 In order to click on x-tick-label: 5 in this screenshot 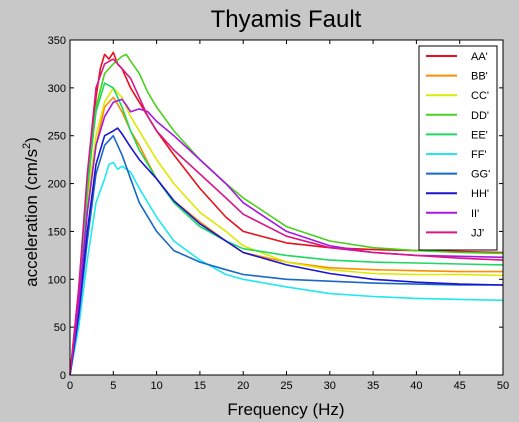, I will do `click(113, 386)`.